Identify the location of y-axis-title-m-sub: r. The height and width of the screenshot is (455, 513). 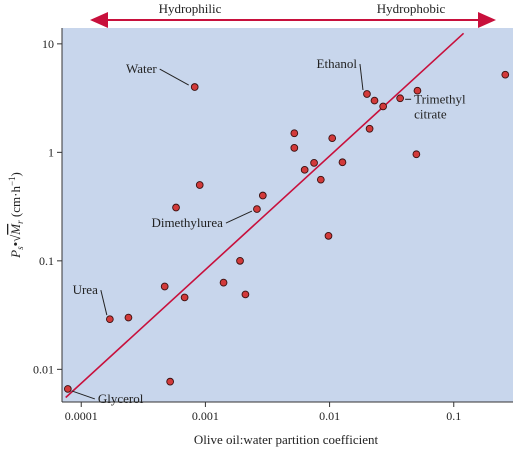
(20, 222).